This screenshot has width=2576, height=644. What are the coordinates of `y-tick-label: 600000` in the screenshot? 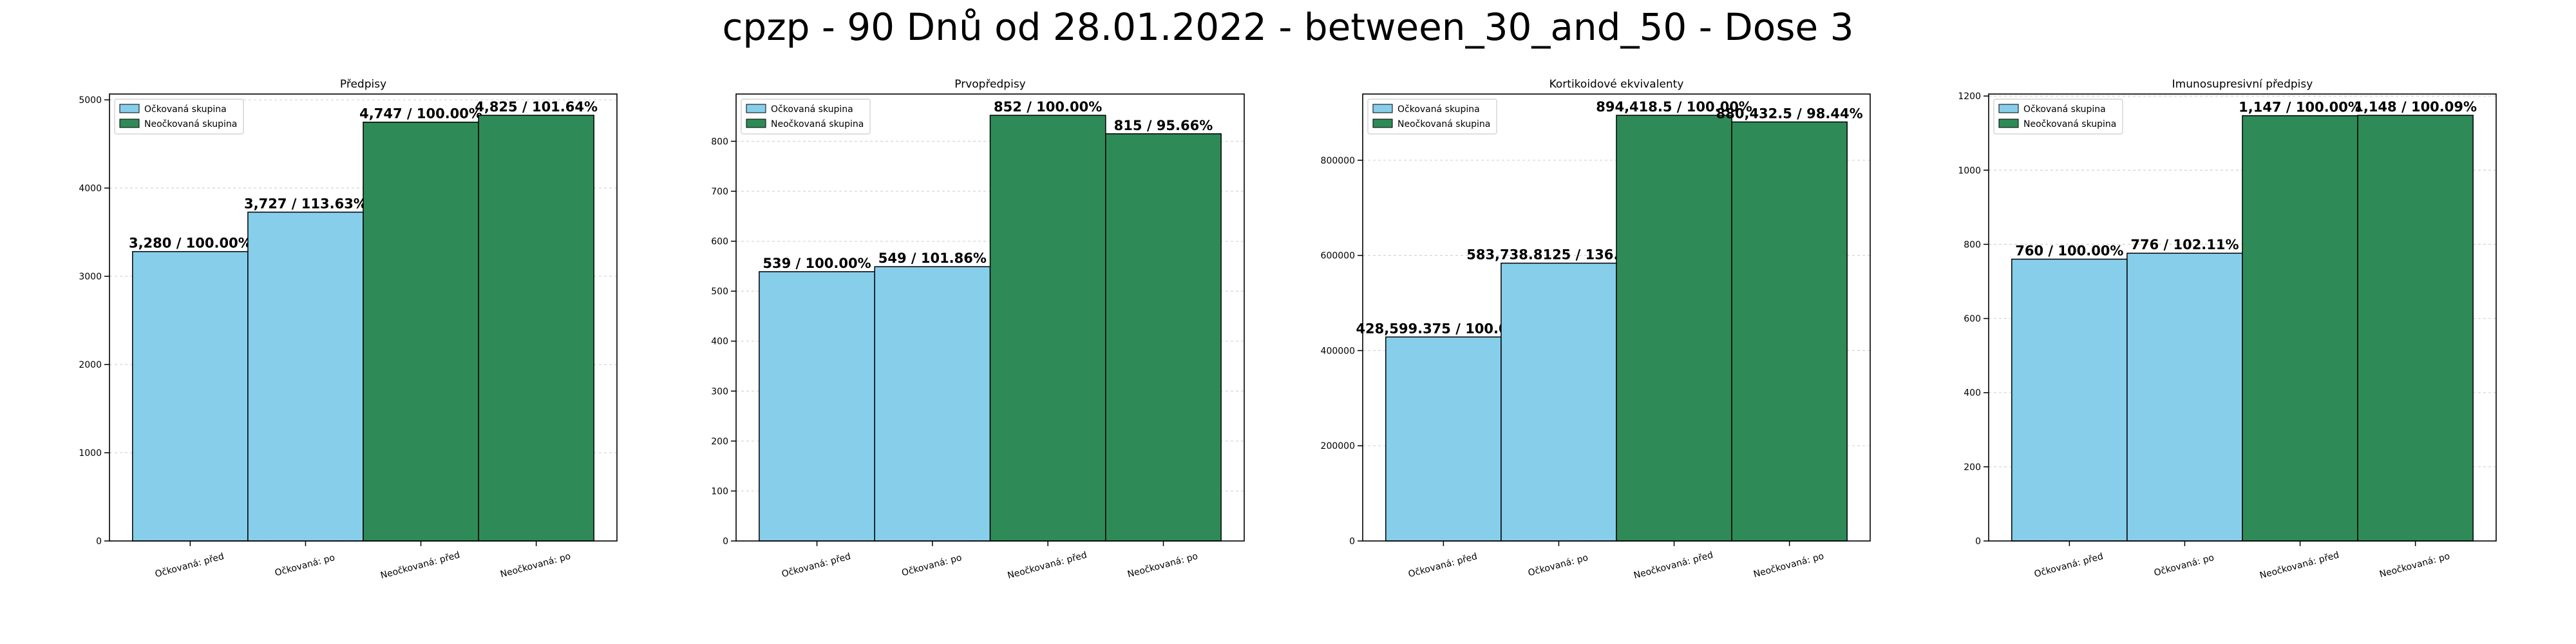 It's located at (1338, 256).